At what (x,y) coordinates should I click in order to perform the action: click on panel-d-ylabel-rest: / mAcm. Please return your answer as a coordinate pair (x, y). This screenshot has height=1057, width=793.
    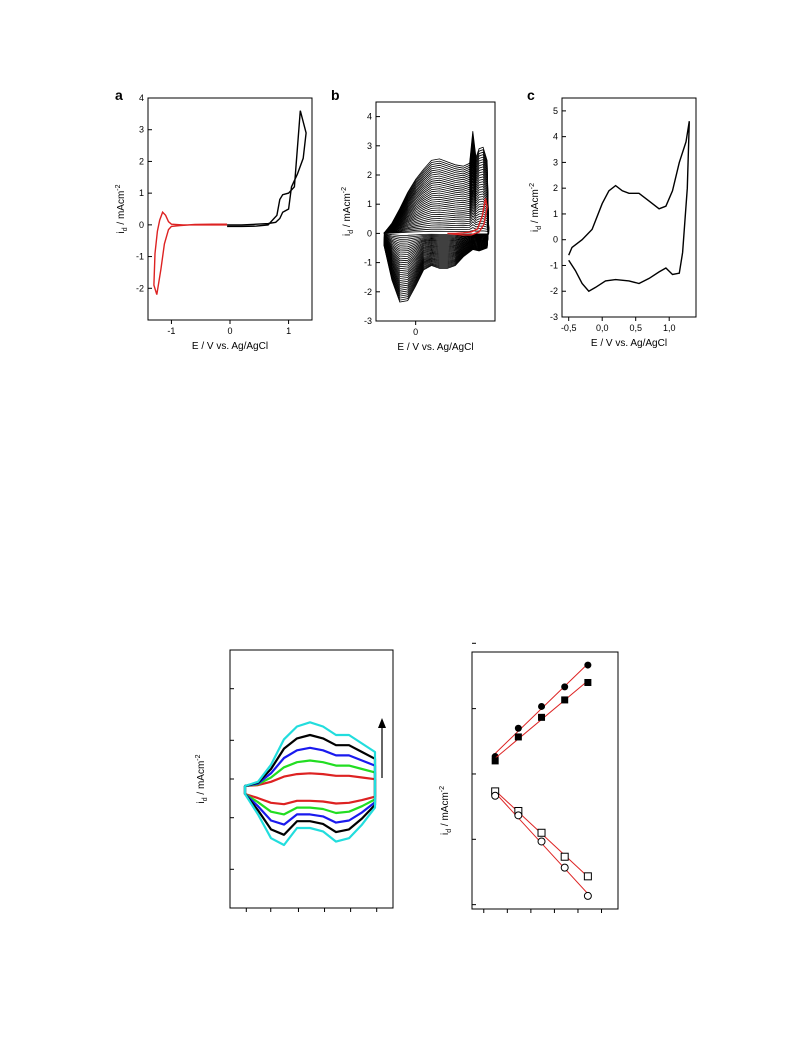
    Looking at the image, I should click on (201, 779).